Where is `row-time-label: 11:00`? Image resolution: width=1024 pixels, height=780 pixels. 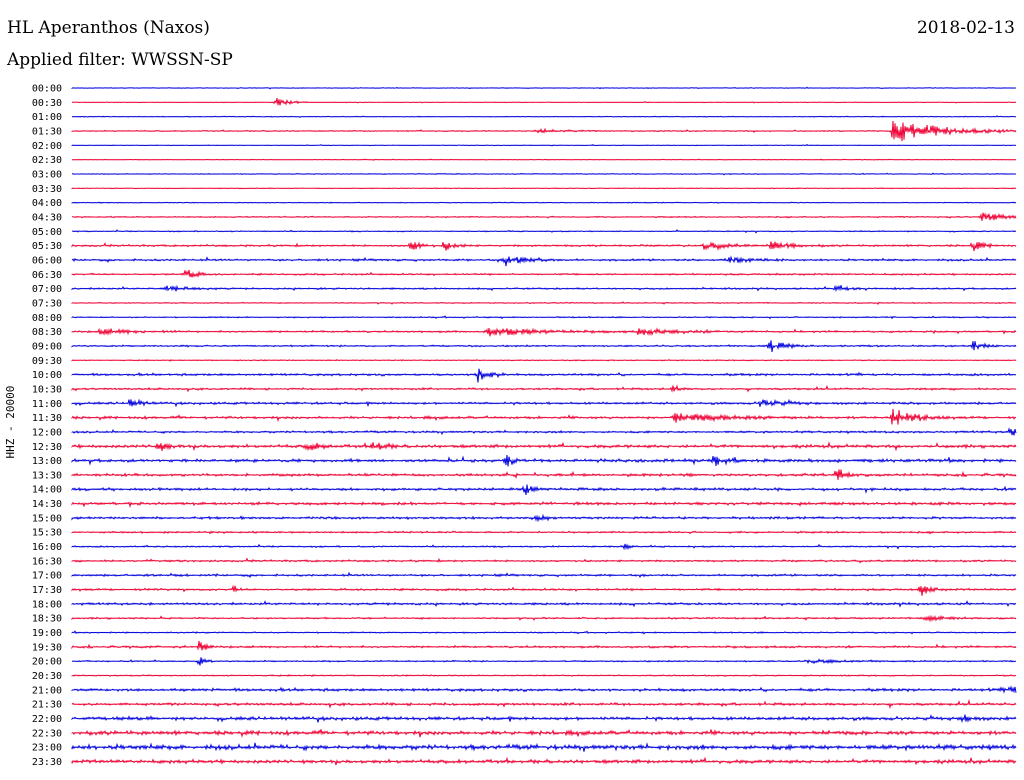 row-time-label: 11:00 is located at coordinates (47, 404).